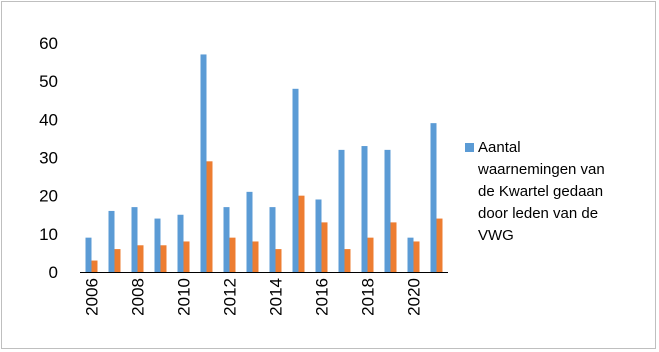 This screenshot has width=659, height=352. I want to click on y-tick-label: 30, so click(48, 158).